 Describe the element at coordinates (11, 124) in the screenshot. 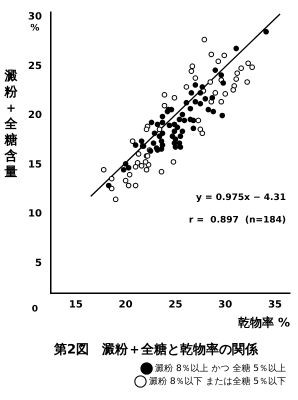

I see `y-axis-title: 澱粉＋全糖含量` at that location.